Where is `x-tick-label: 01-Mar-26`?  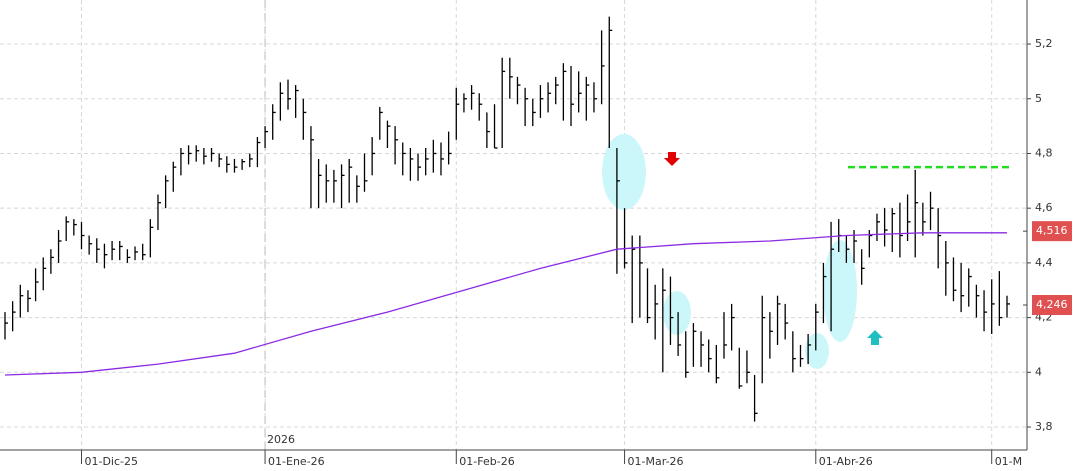
x-tick-label: 01-Mar-26 is located at coordinates (656, 461).